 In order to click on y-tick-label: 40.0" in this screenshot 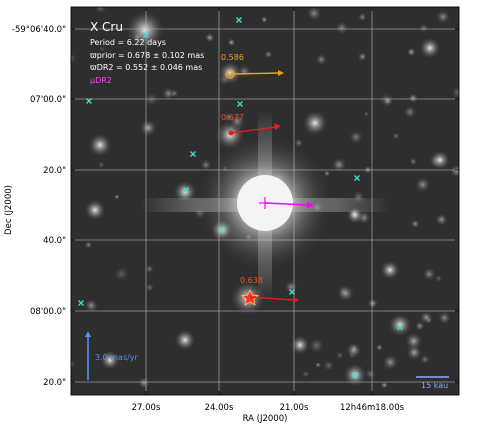, I will do `click(54, 241)`.